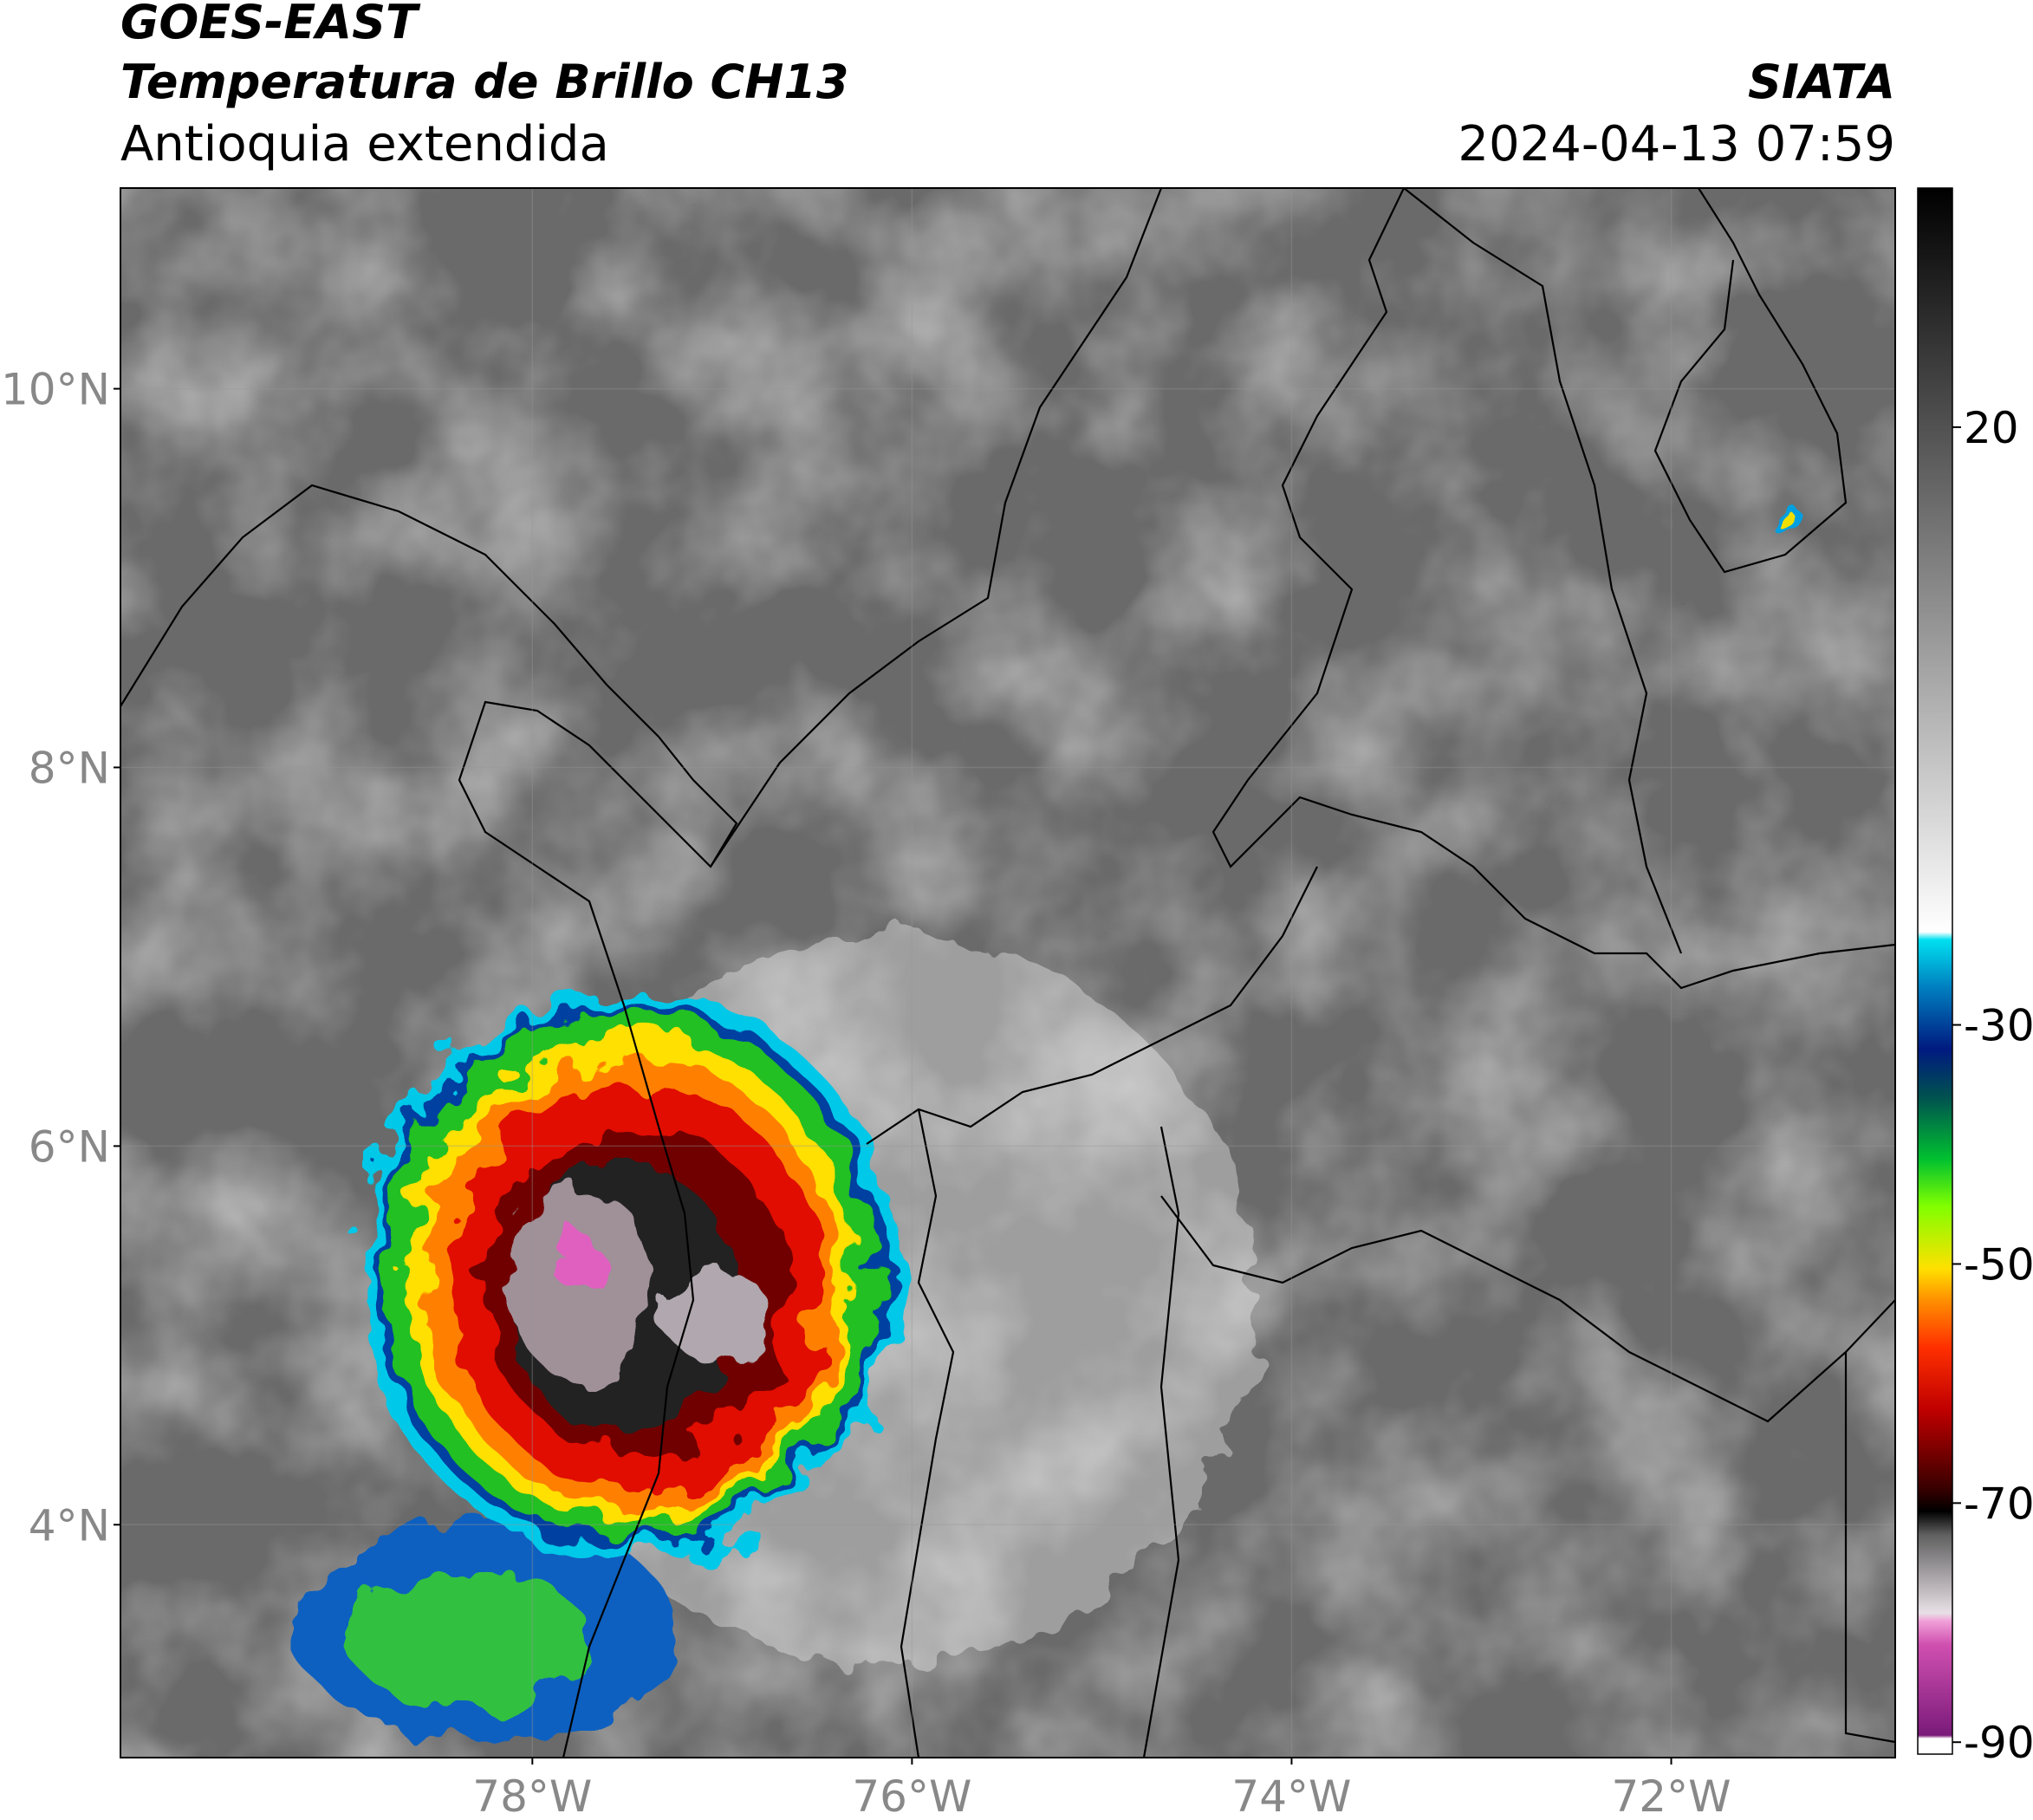  I want to click on colorbar-tick-label: -90, so click(1998, 1743).